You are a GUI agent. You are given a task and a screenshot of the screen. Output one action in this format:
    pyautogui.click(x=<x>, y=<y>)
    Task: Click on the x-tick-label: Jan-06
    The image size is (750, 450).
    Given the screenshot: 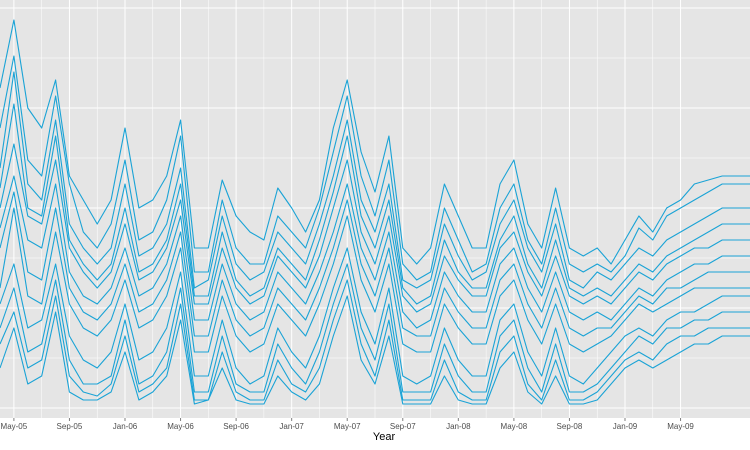 What is the action you would take?
    pyautogui.click(x=125, y=426)
    